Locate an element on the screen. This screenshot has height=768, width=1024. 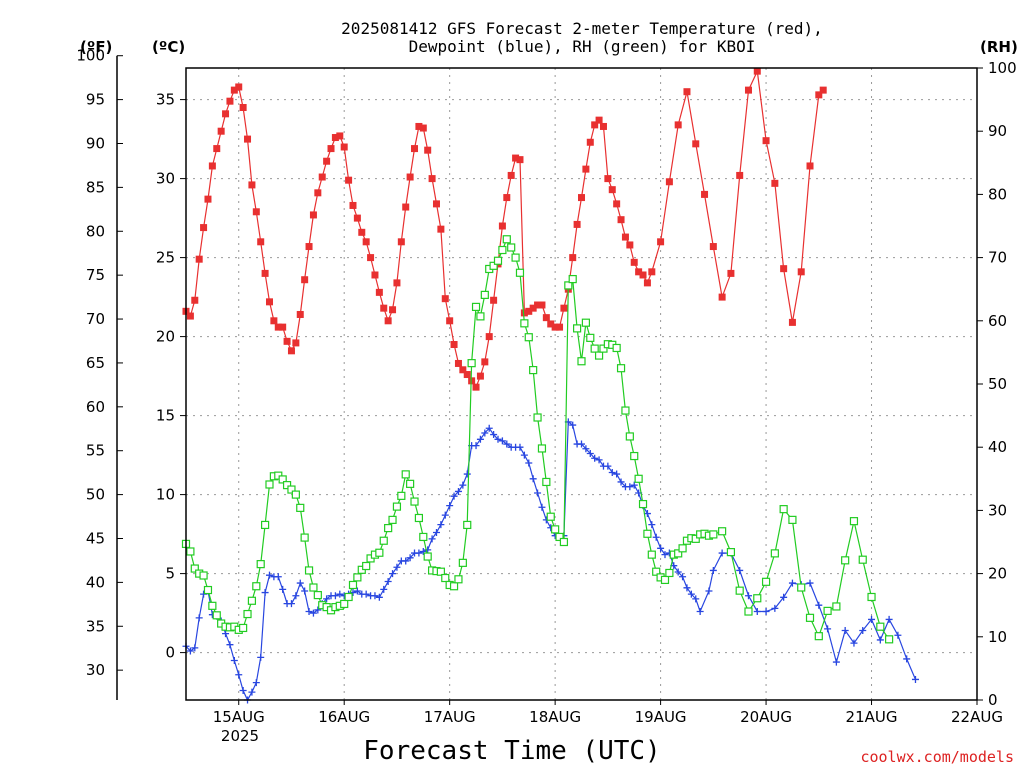
celsius-tick-label: 35 is located at coordinates (165, 100).